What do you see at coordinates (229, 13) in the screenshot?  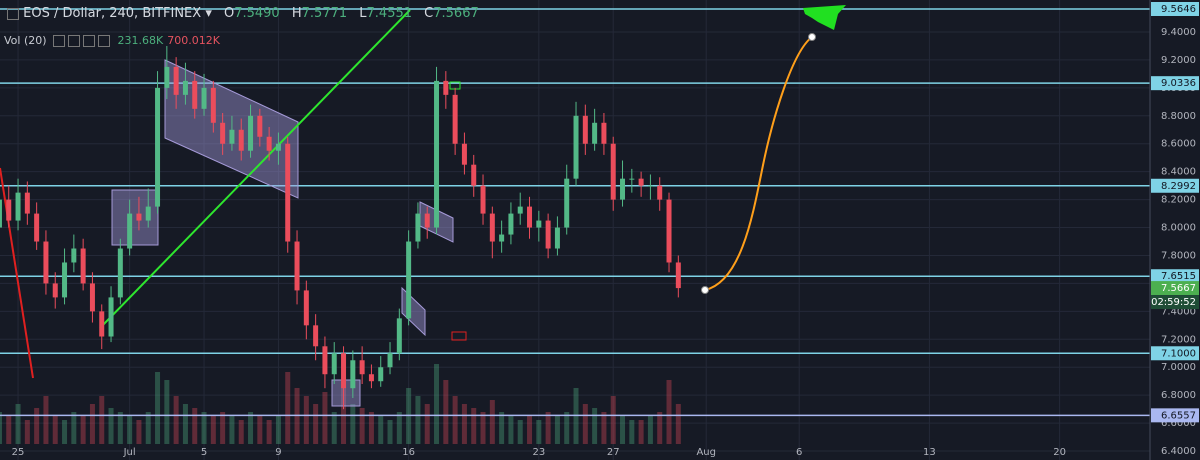 I see `ohlc-key: O` at bounding box center [229, 13].